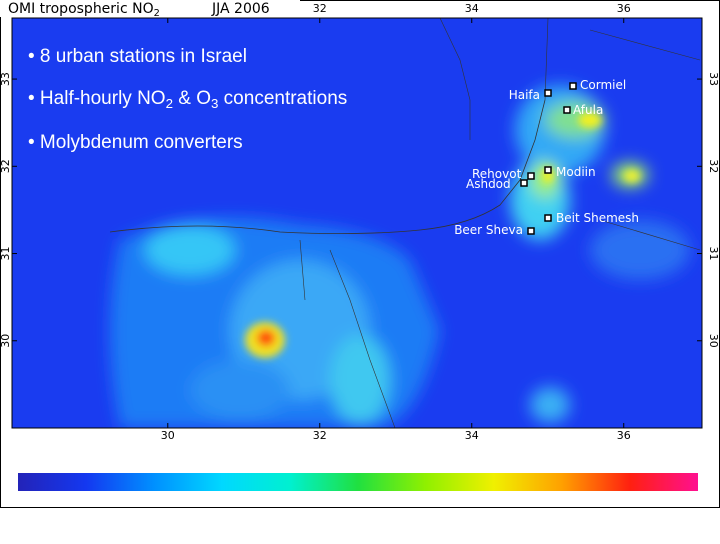  I want to click on bullet: • Half-hourly NO2 & O3 concentrations, so click(187, 99).